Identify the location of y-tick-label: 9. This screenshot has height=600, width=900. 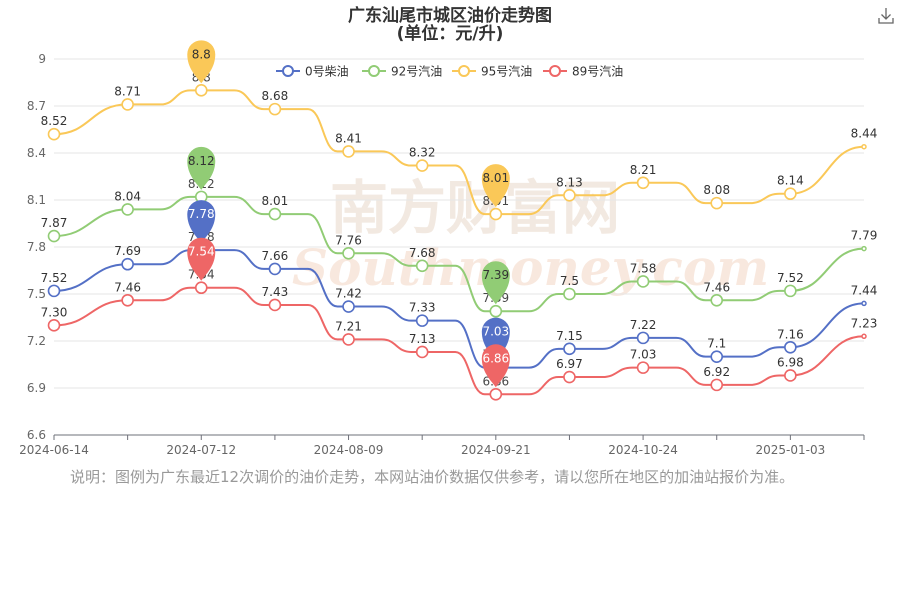
(42, 59).